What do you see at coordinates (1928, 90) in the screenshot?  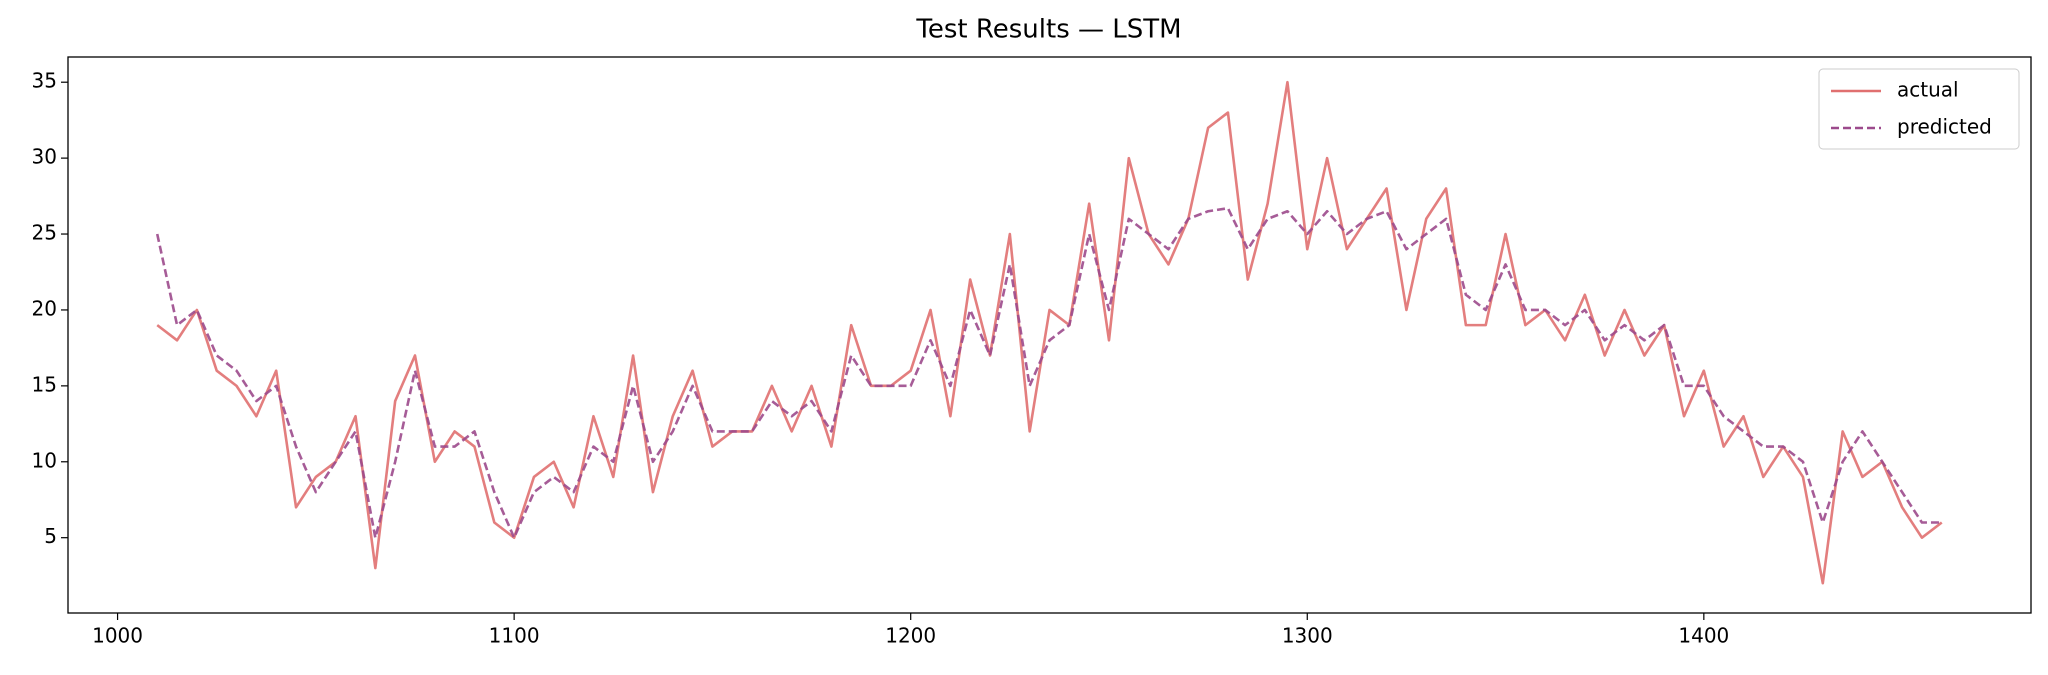 I see `legend-label: actual` at bounding box center [1928, 90].